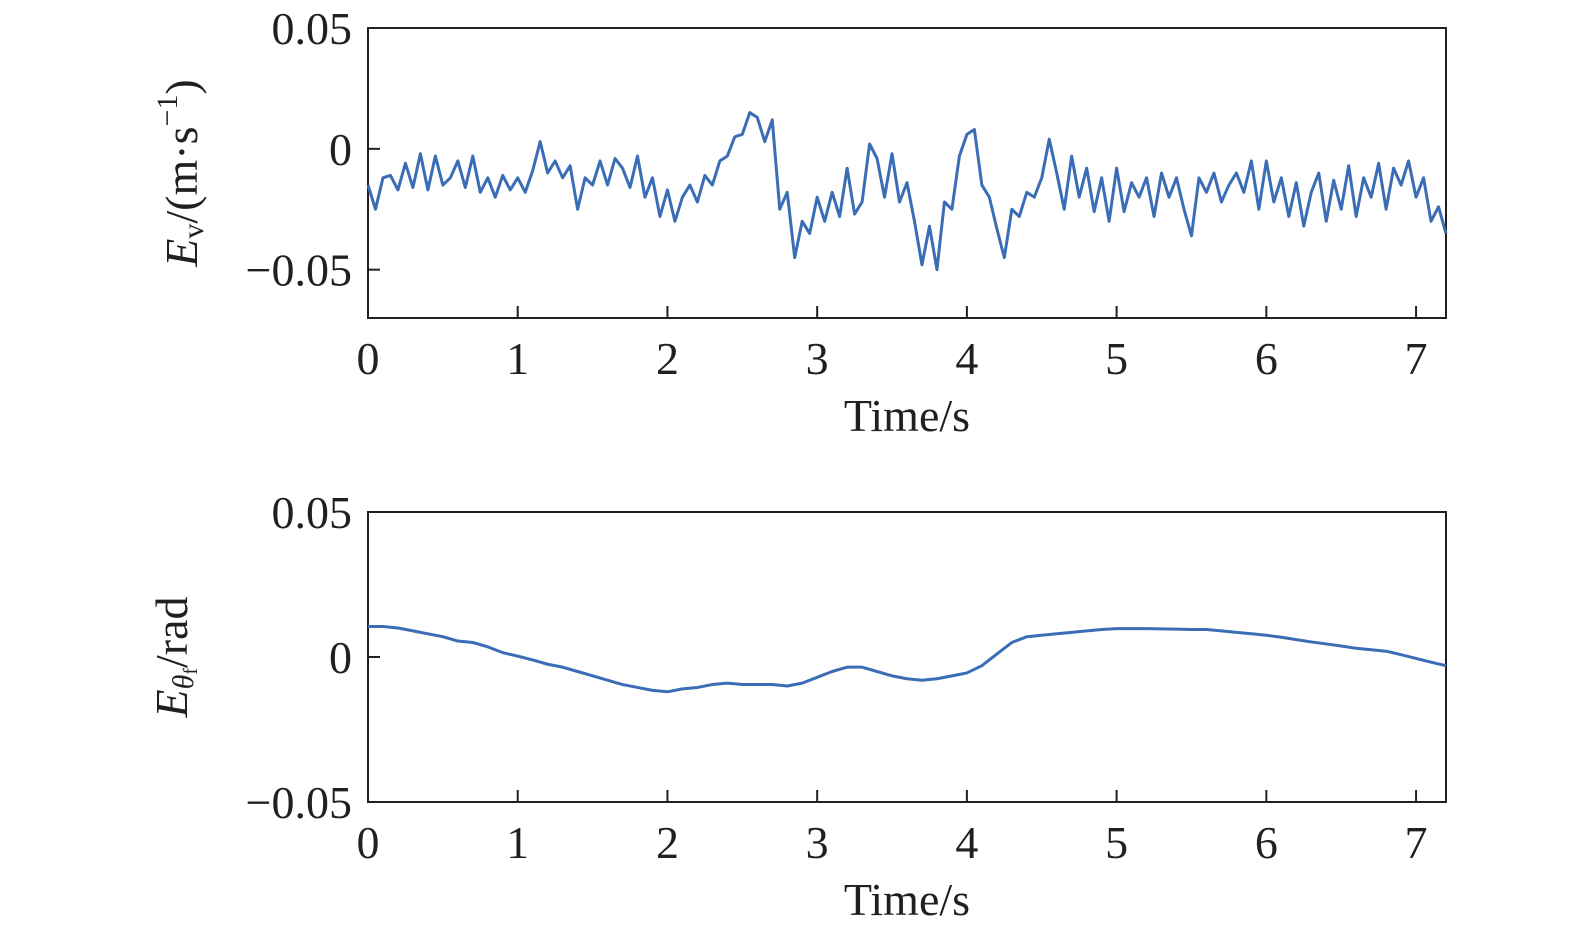 The image size is (1575, 947). What do you see at coordinates (181, 86) in the screenshot?
I see `y-label-part: )` at bounding box center [181, 86].